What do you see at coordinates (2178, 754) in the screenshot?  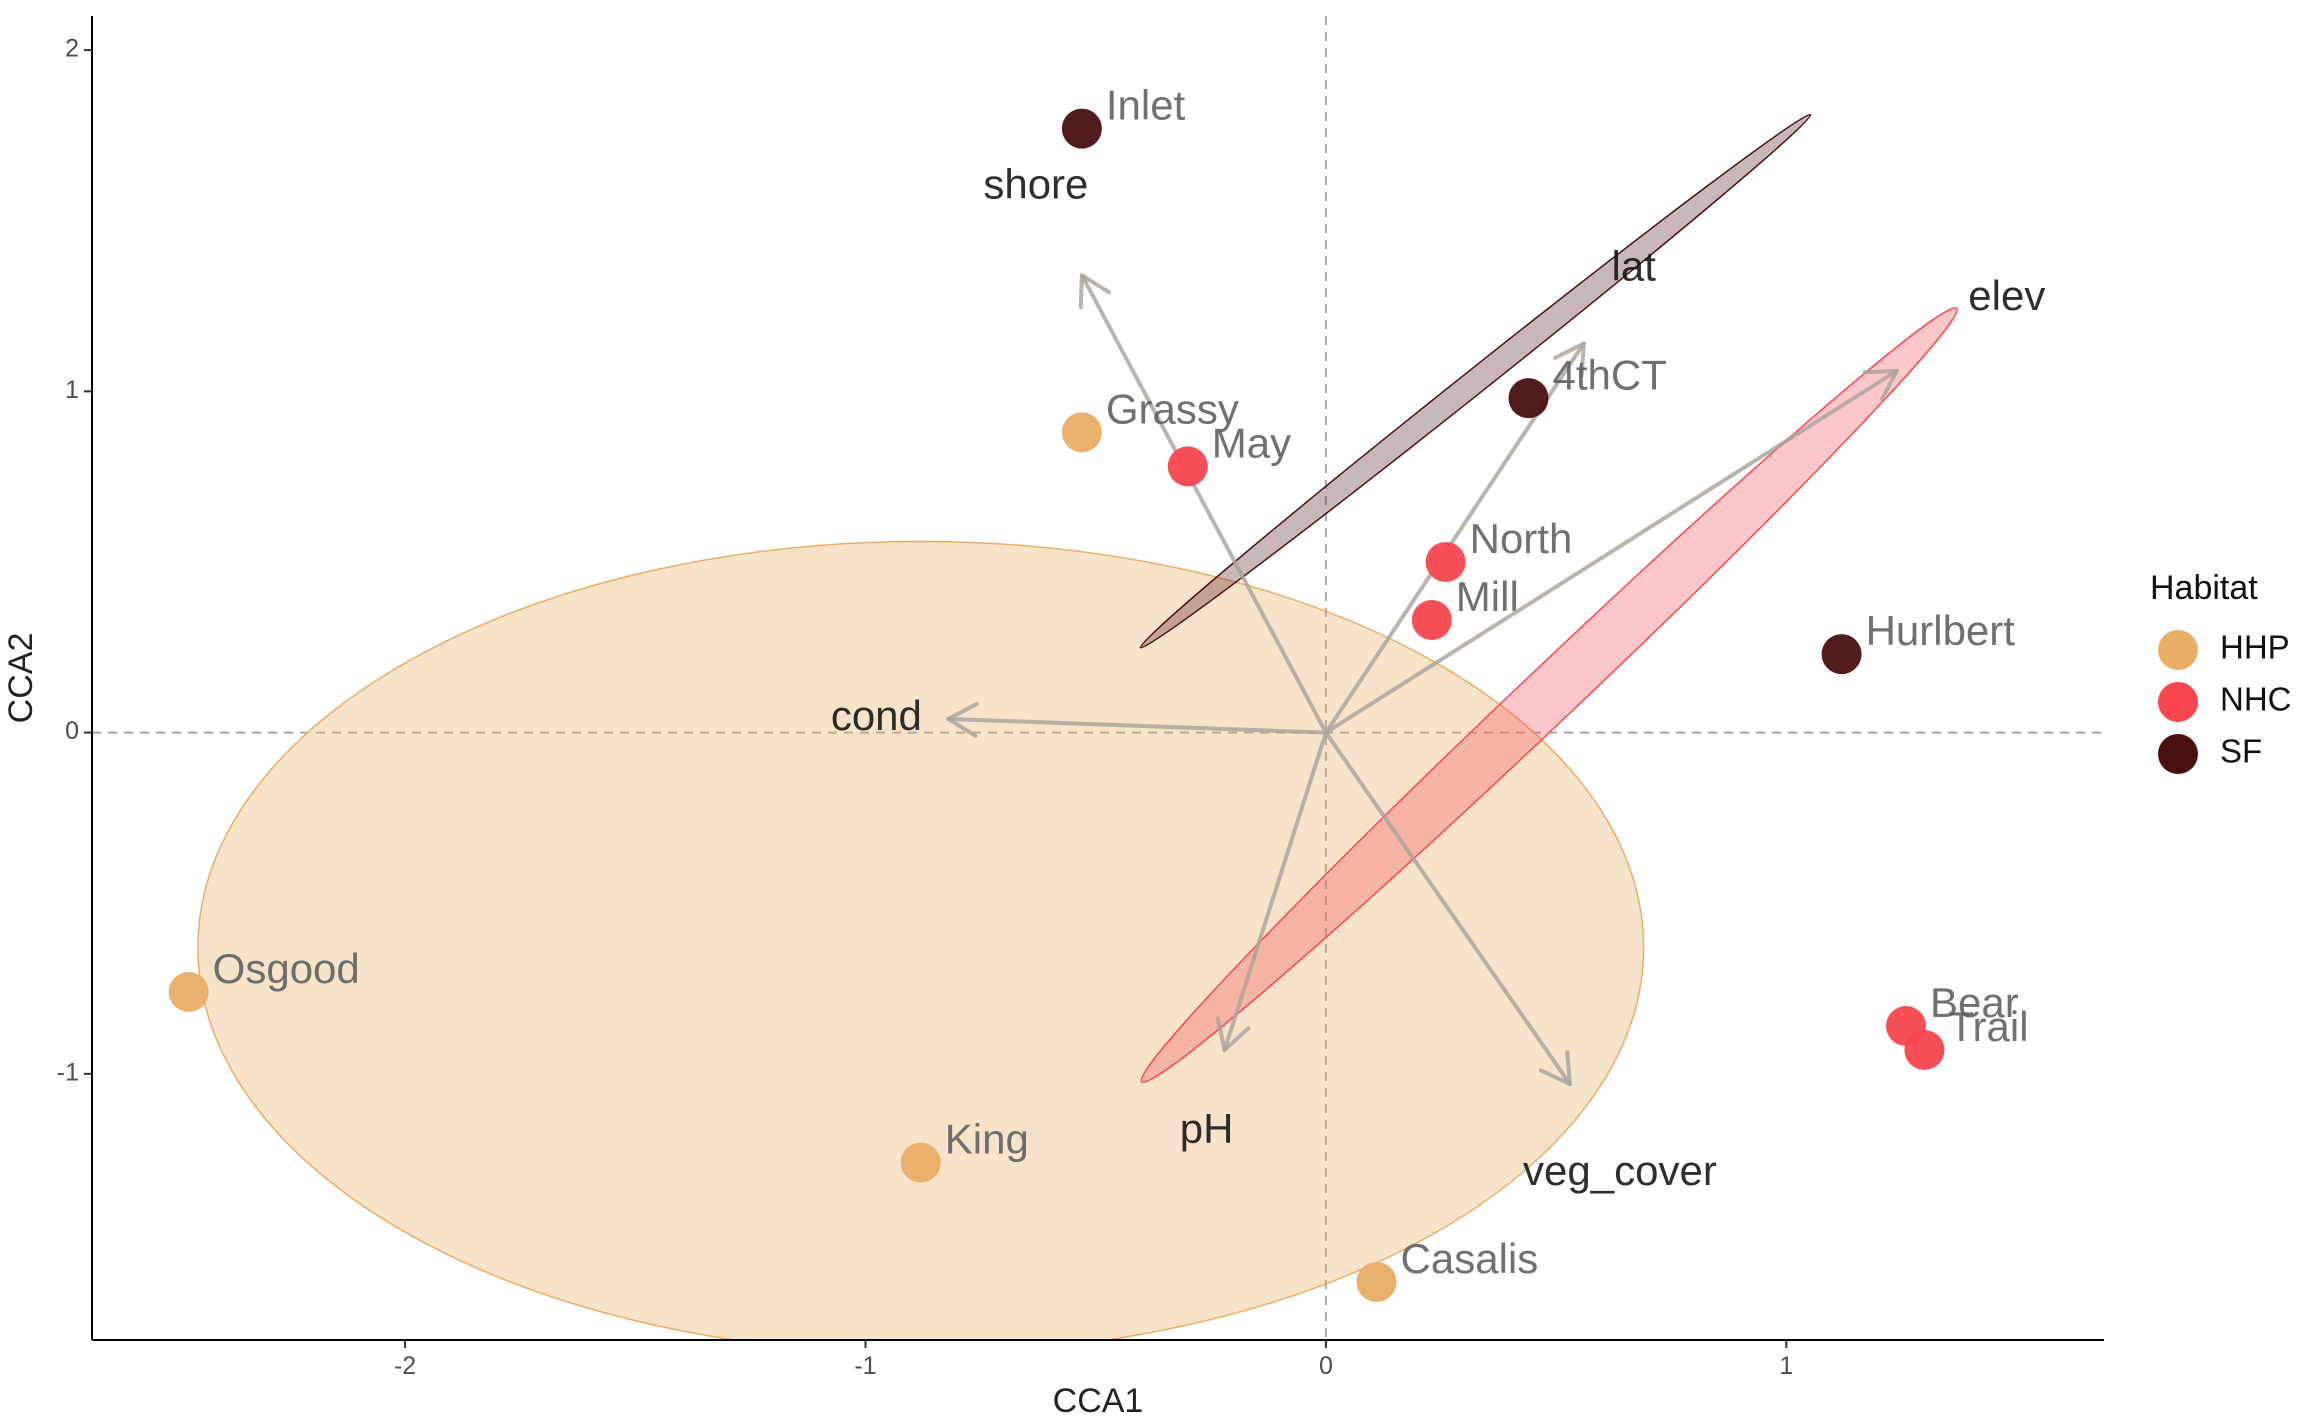 I see `legend-key-sf` at bounding box center [2178, 754].